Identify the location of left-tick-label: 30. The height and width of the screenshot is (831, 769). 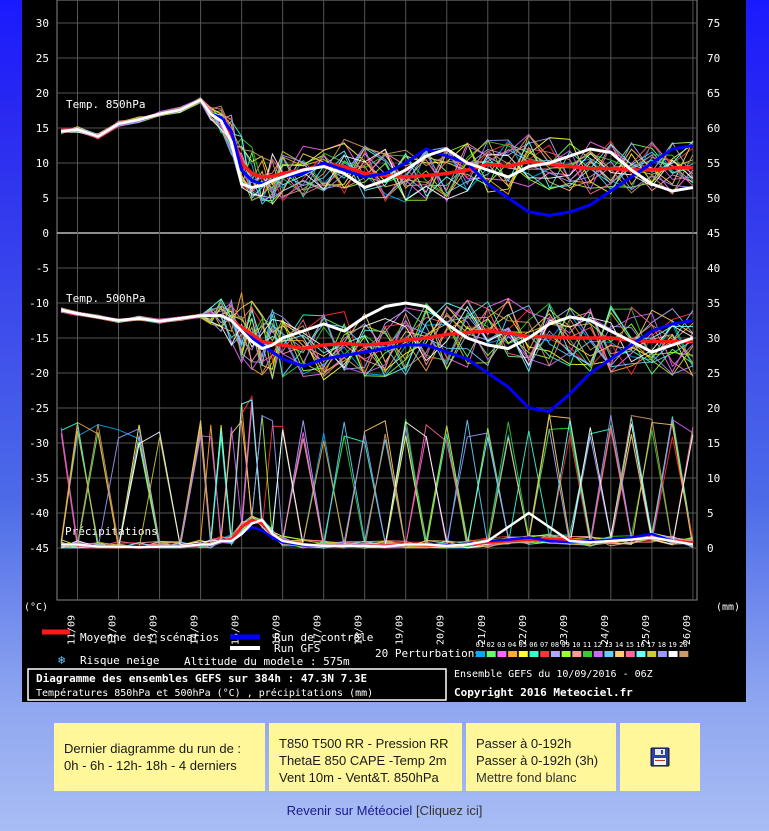
(42, 23).